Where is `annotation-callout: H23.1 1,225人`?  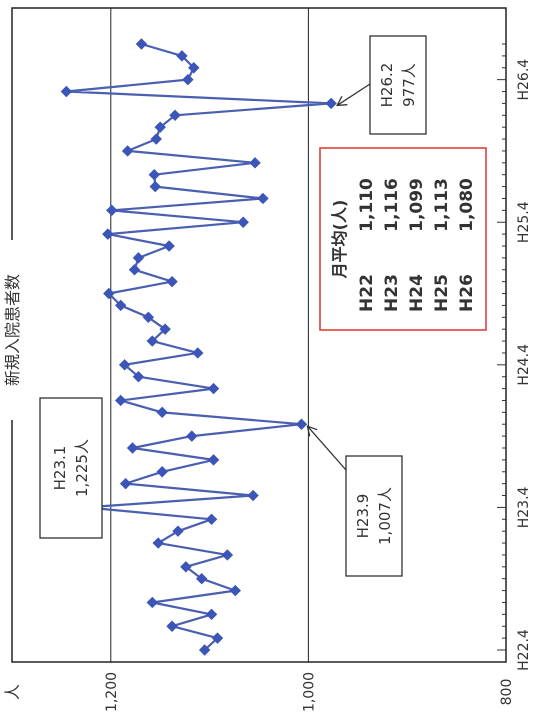
annotation-callout: H23.1 1,225人 is located at coordinates (71, 468).